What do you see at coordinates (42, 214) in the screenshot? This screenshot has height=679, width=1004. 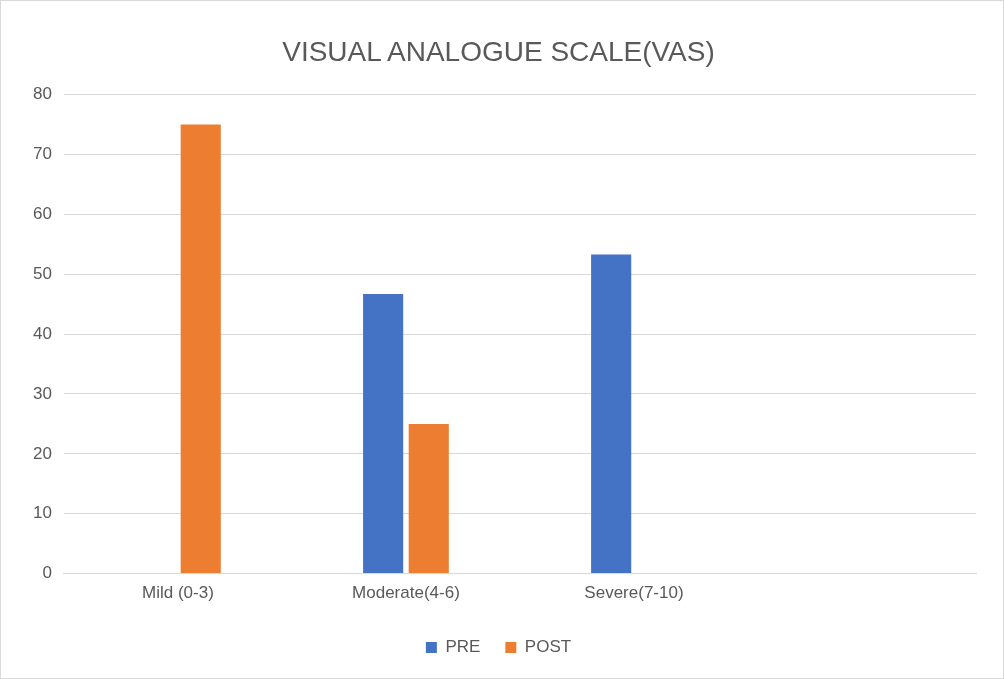 I see `y-tick-label: 60` at bounding box center [42, 214].